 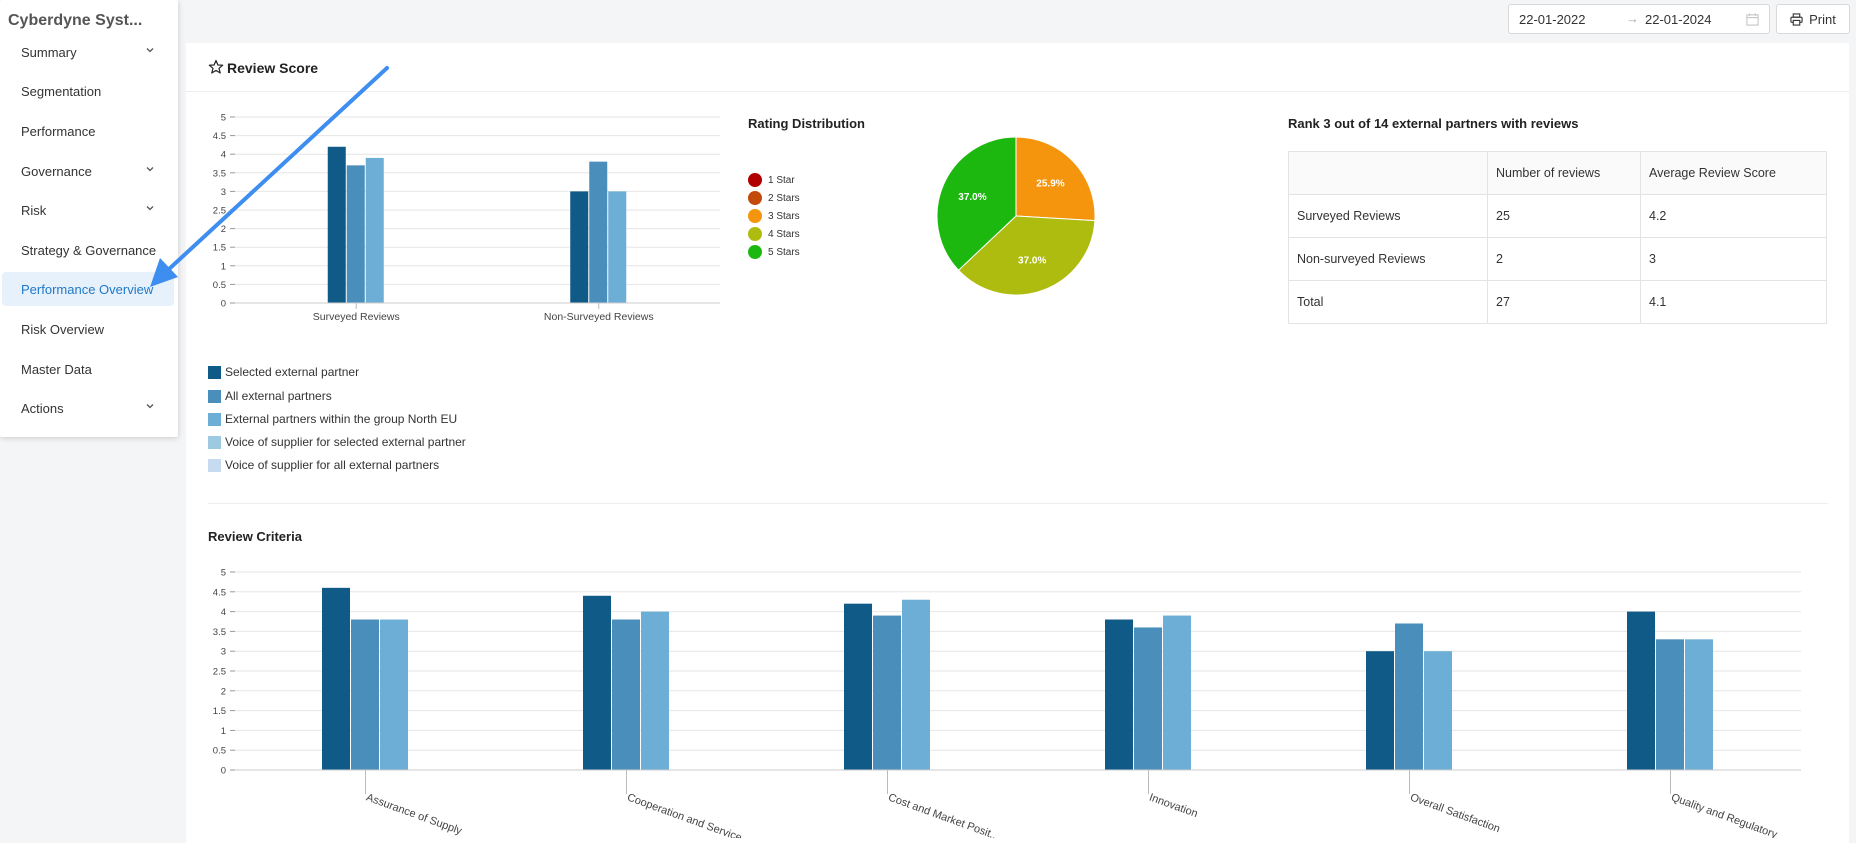 What do you see at coordinates (223, 771) in the screenshot?
I see `y-tick-label: 0` at bounding box center [223, 771].